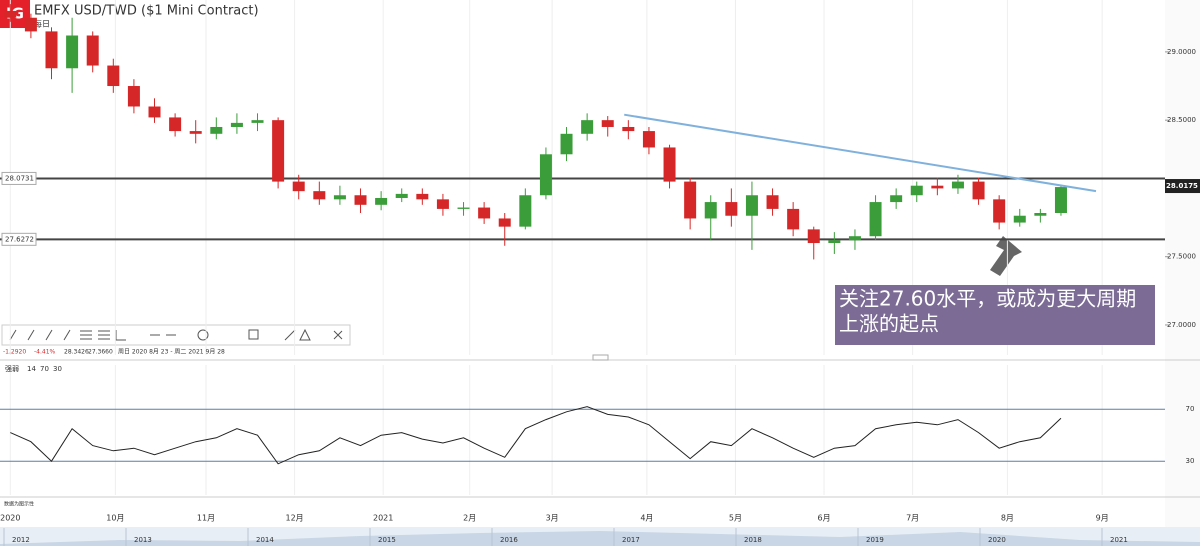 This screenshot has height=546, width=1200. Describe the element at coordinates (1119, 540) in the screenshot. I see `navigator-label: 2021` at that location.